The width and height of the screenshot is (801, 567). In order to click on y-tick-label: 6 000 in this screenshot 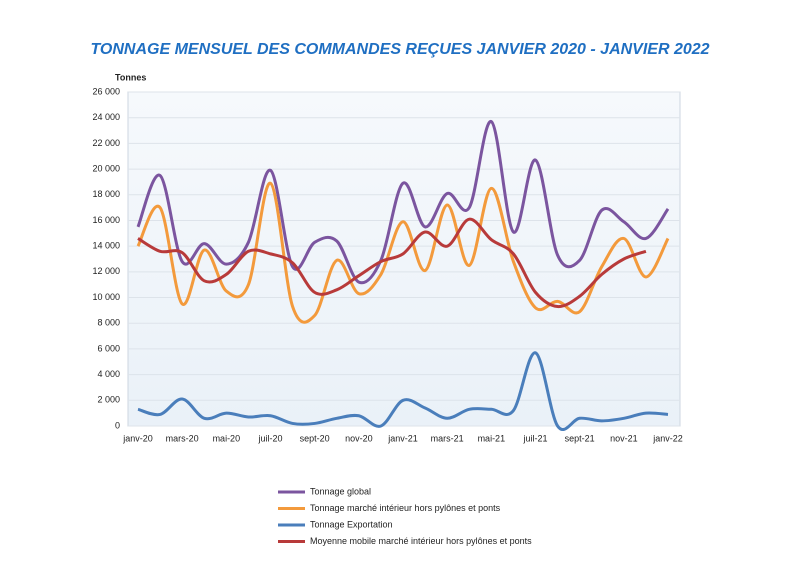, I will do `click(108, 348)`.